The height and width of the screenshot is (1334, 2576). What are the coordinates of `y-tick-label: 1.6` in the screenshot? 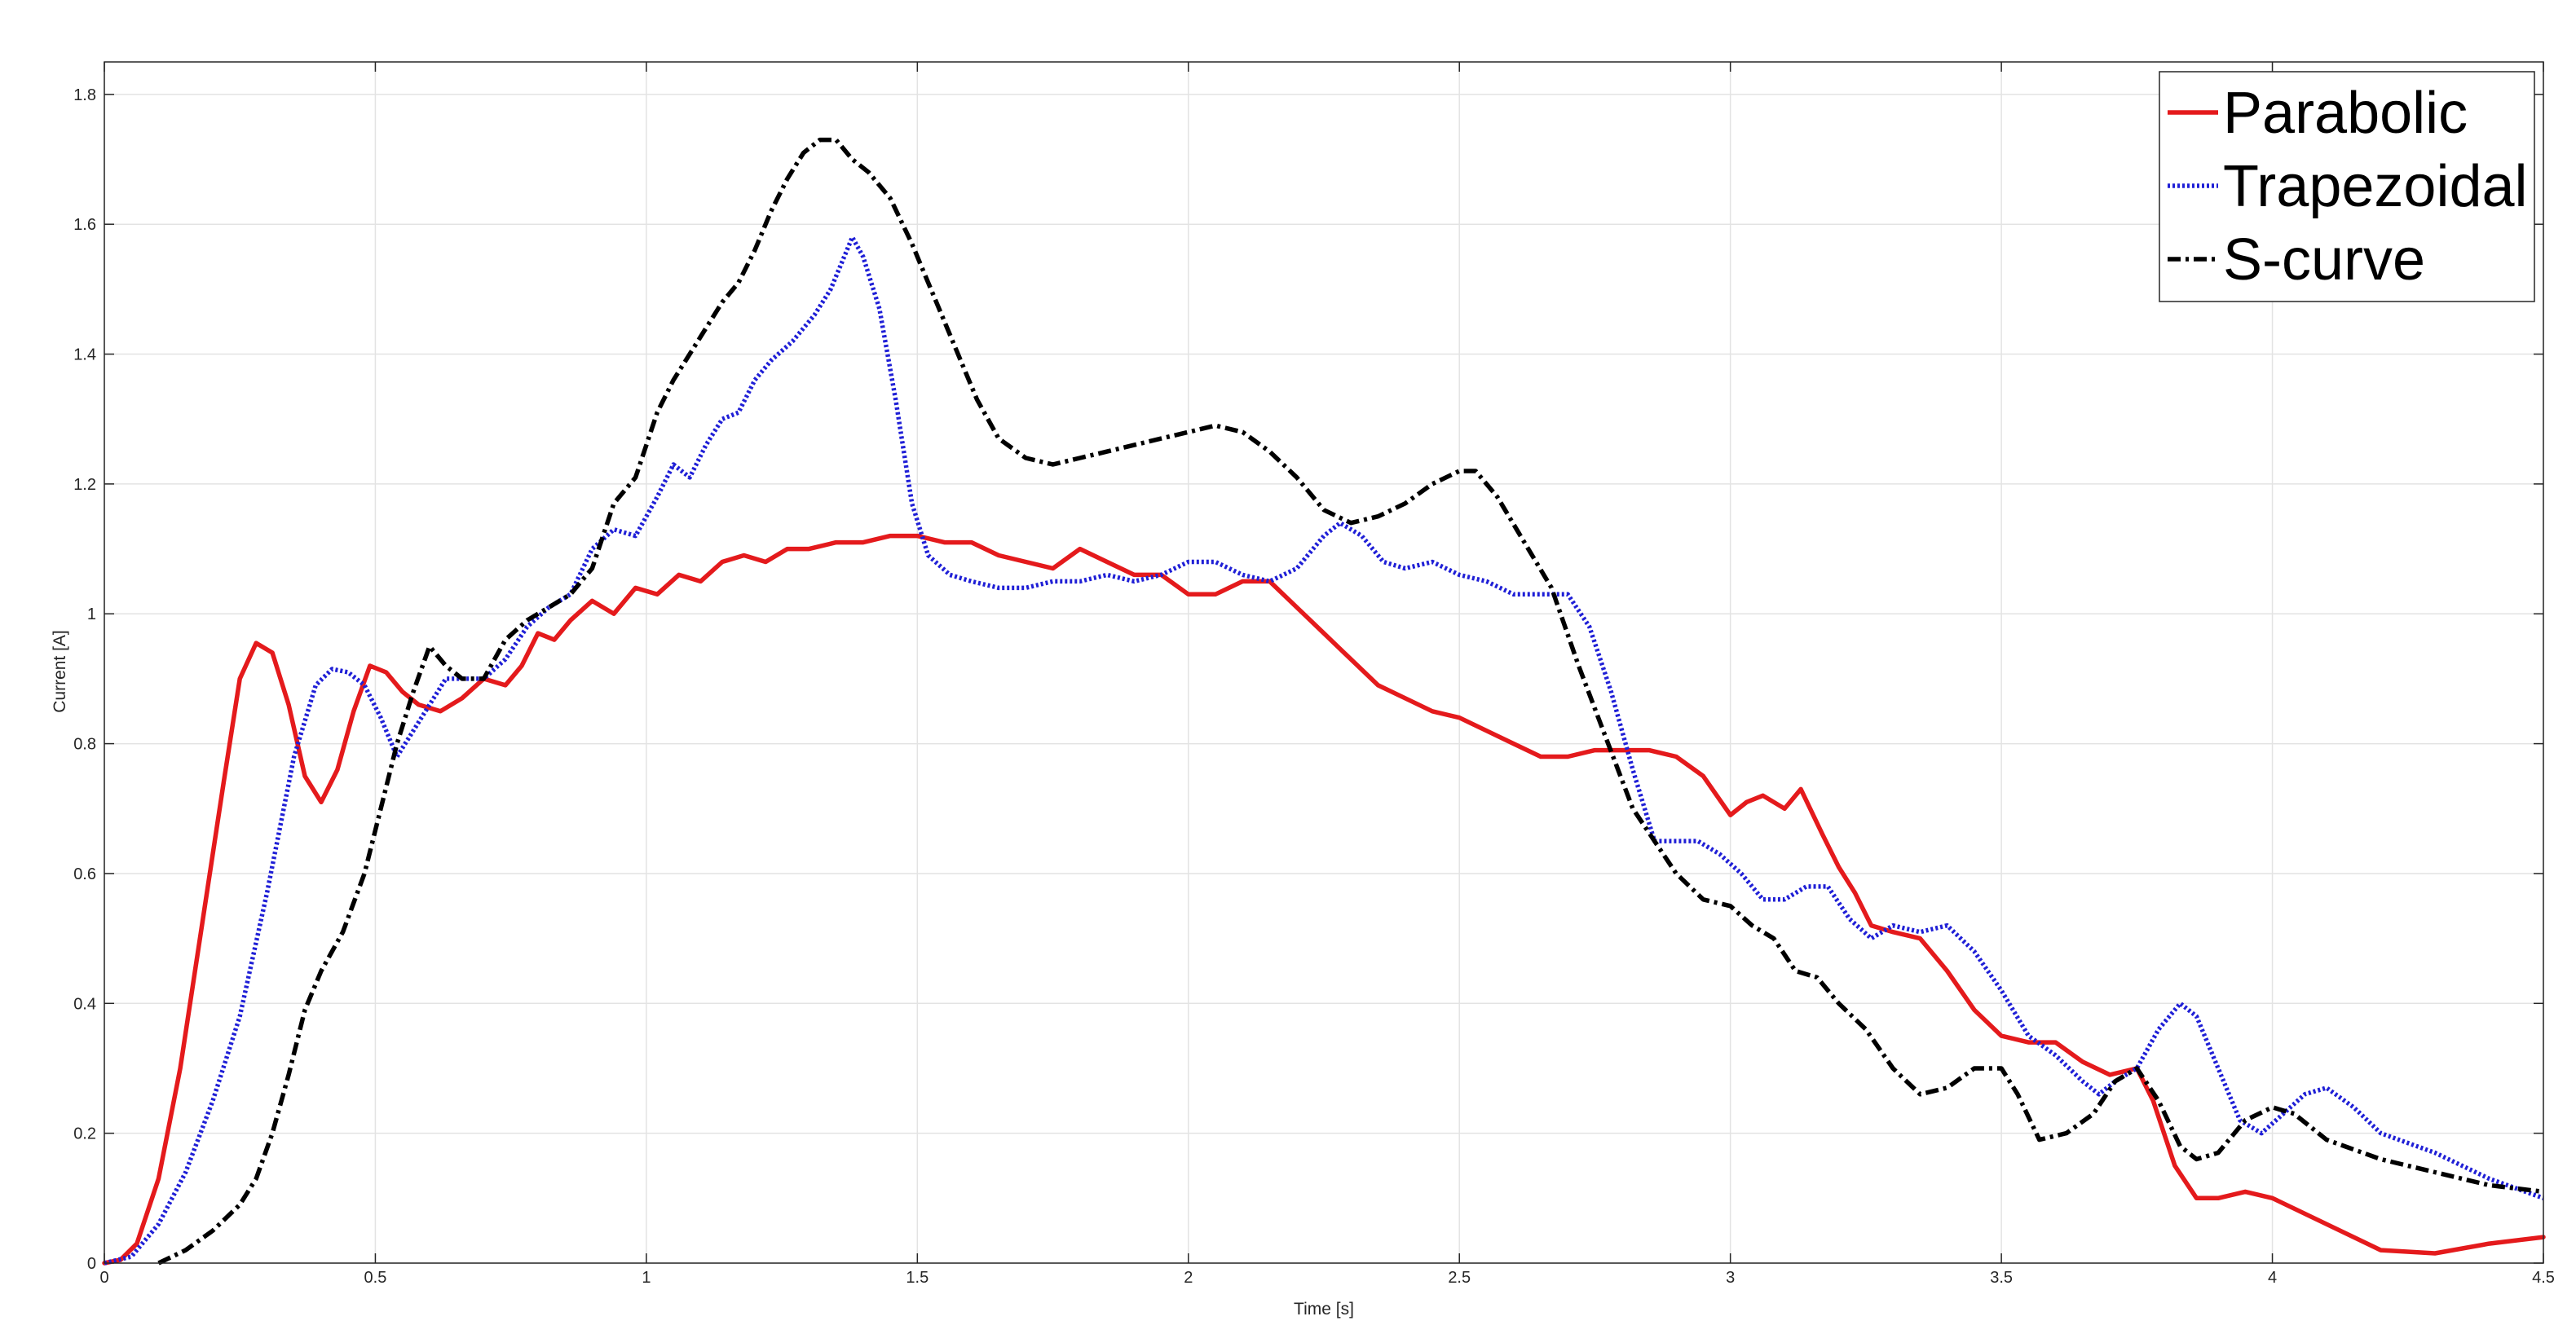 It's located at (84, 225).